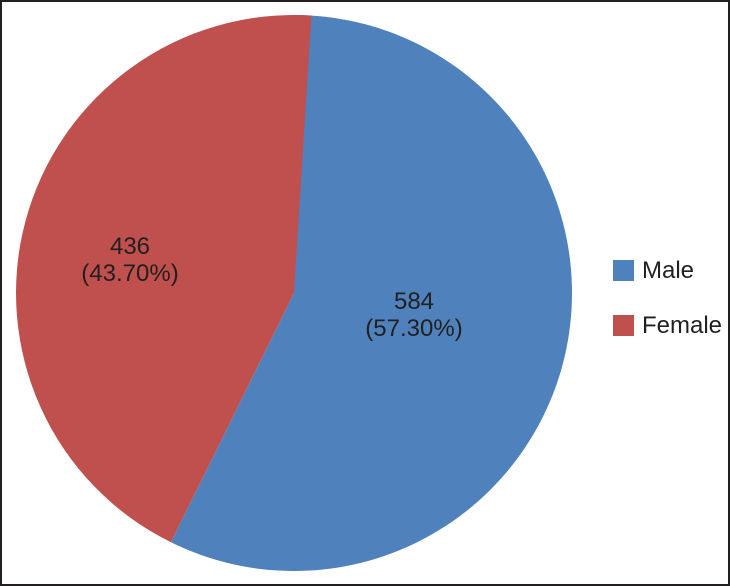  I want to click on legend-item-male: Male, so click(667, 270).